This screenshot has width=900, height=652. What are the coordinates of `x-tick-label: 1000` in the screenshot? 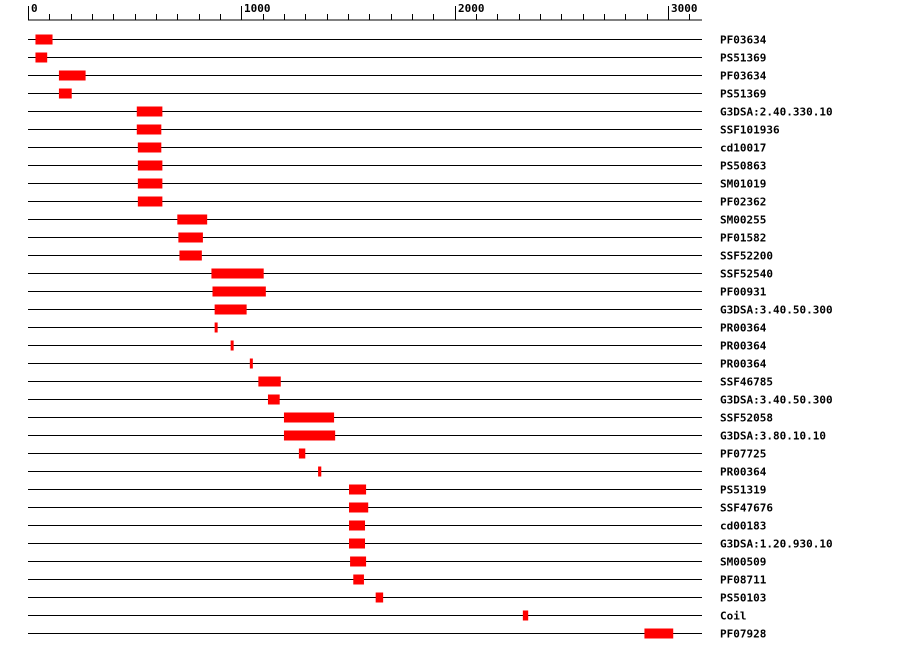 It's located at (257, 8).